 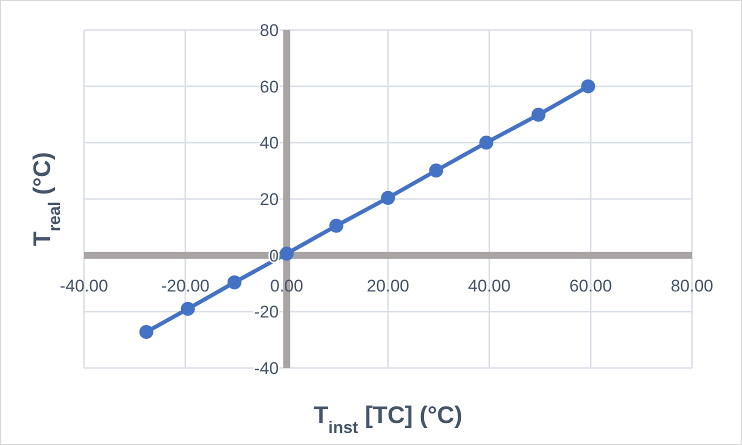 I want to click on y-tick-label: -20, so click(x=266, y=312).